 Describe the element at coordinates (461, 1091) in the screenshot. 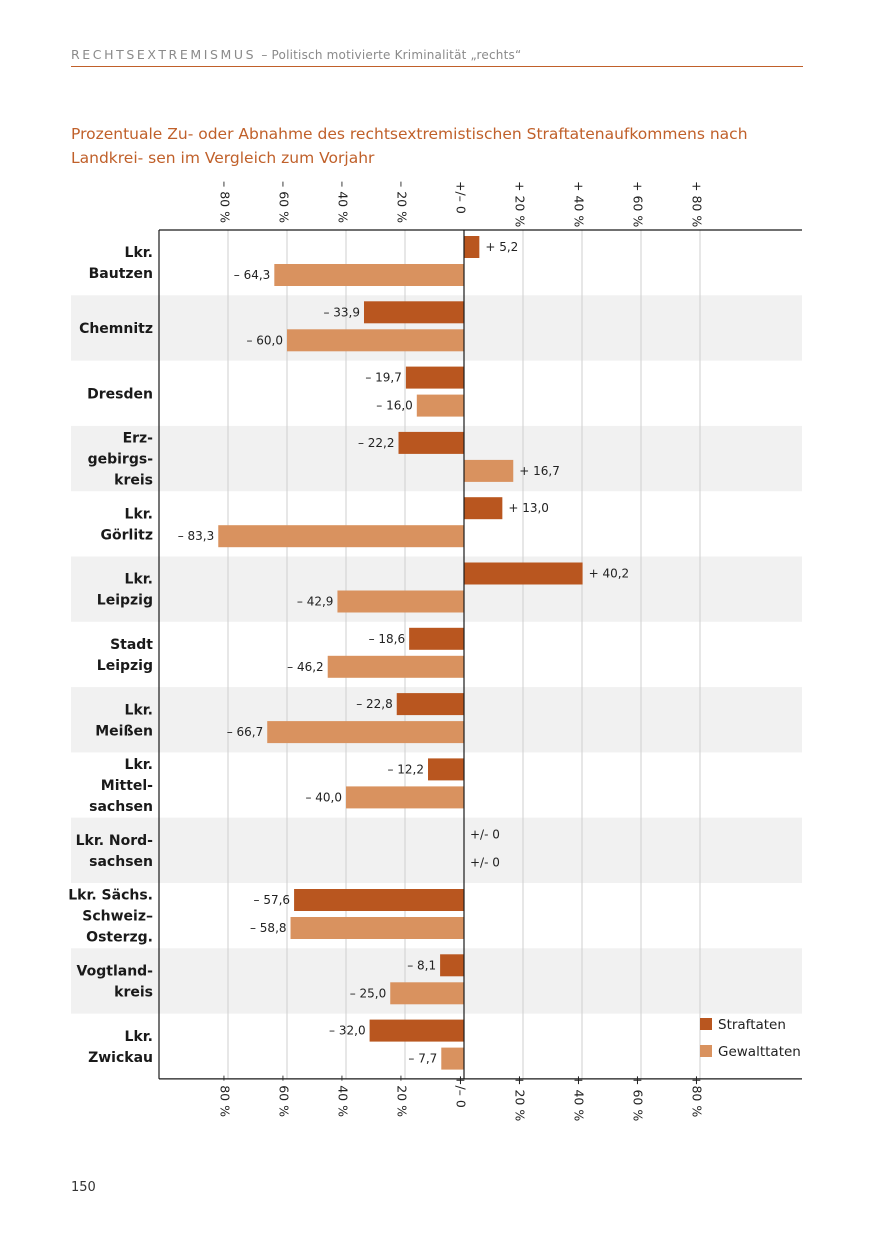

I see `tick-label-bottom: +/– 0` at that location.